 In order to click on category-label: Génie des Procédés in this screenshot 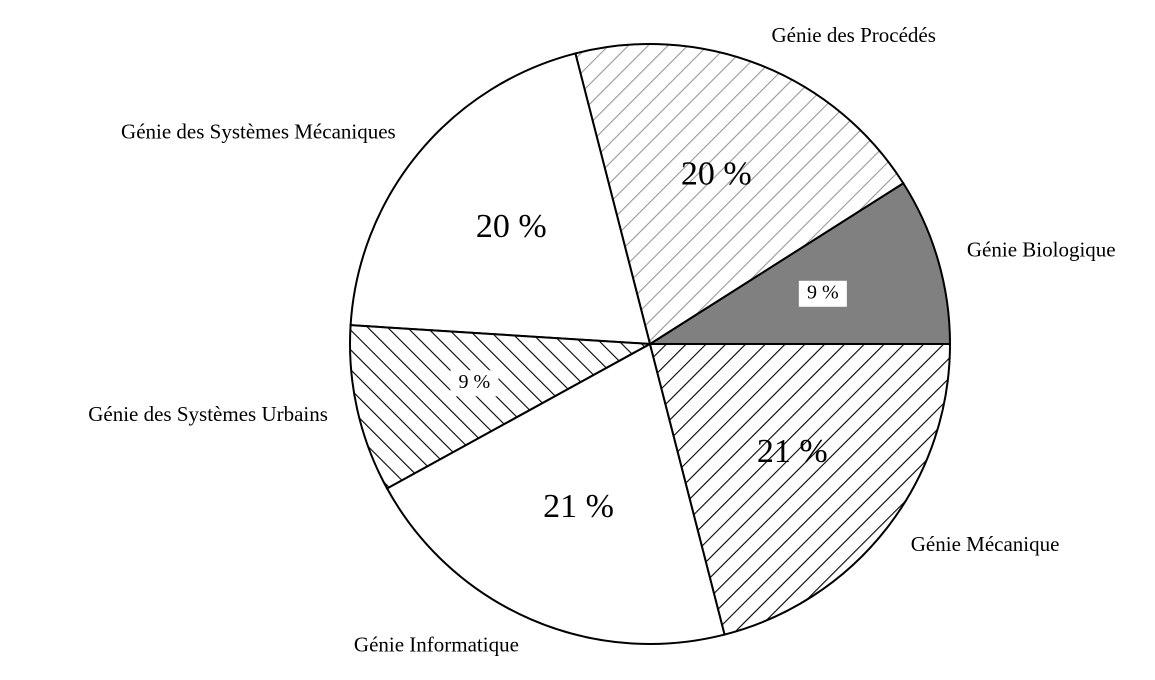, I will do `click(853, 35)`.